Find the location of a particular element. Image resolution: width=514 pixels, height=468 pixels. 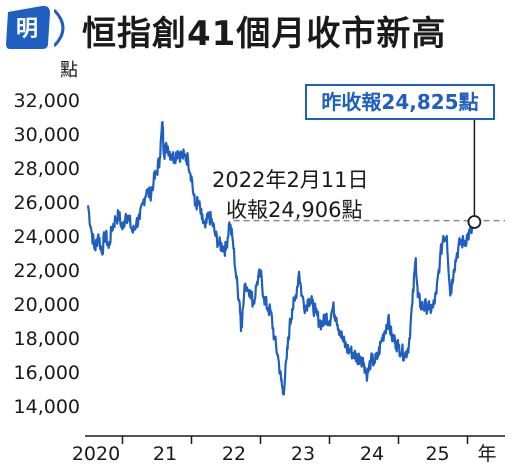

ming-pao-logo: 明 is located at coordinates (28, 27).